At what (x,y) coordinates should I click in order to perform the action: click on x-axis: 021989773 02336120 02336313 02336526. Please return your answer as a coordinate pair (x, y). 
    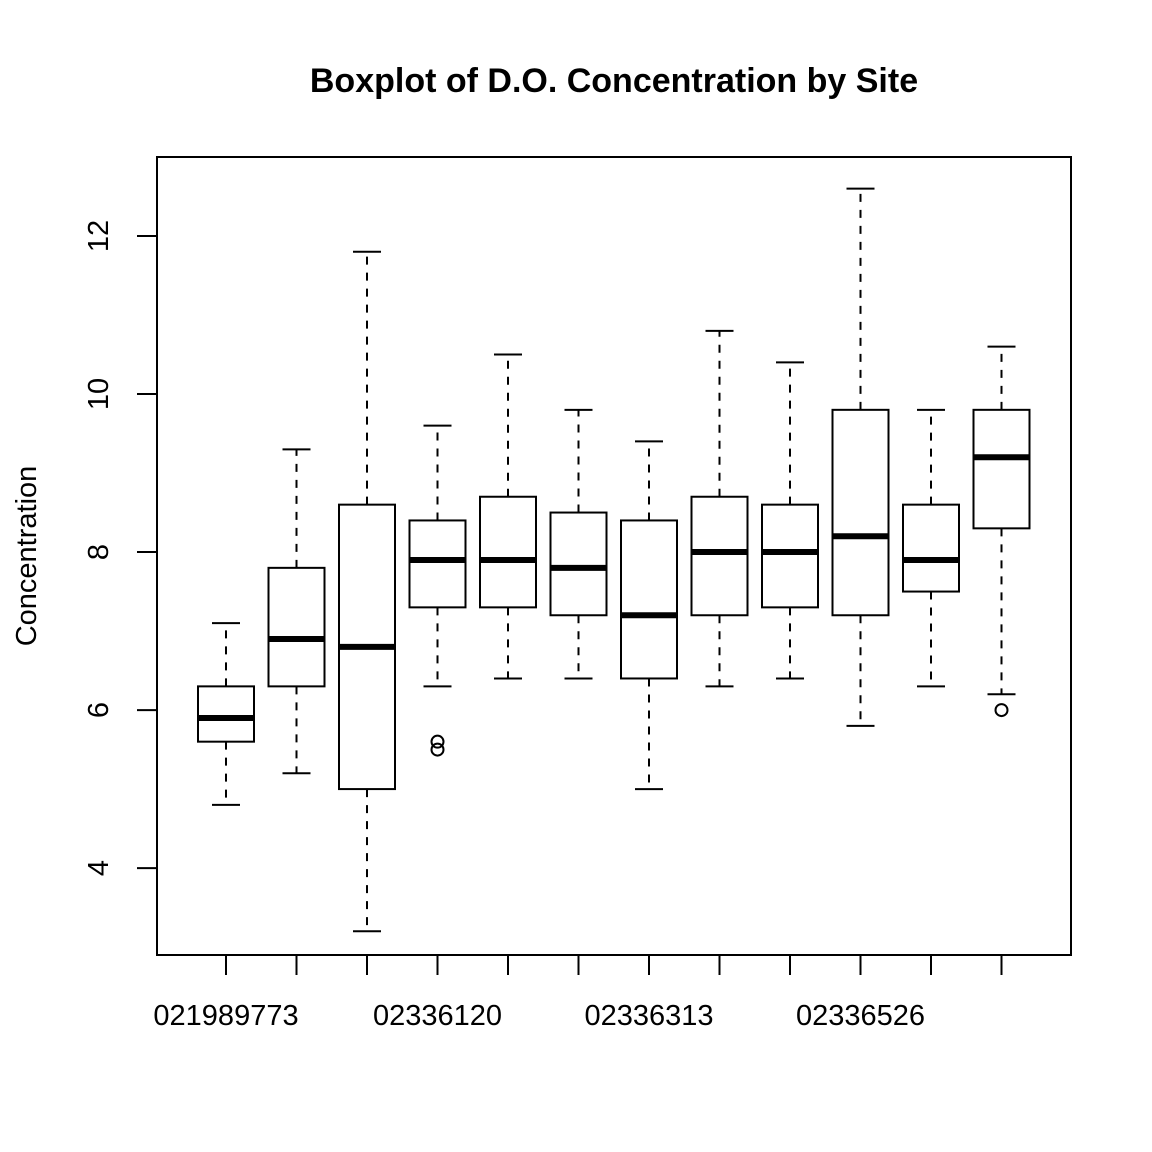
    Looking at the image, I should click on (578, 993).